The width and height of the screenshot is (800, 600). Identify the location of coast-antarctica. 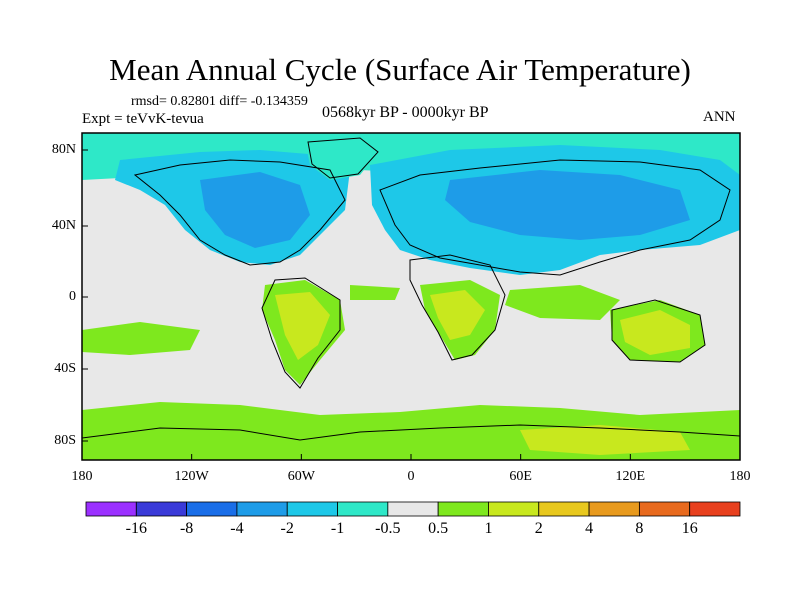
(411, 432).